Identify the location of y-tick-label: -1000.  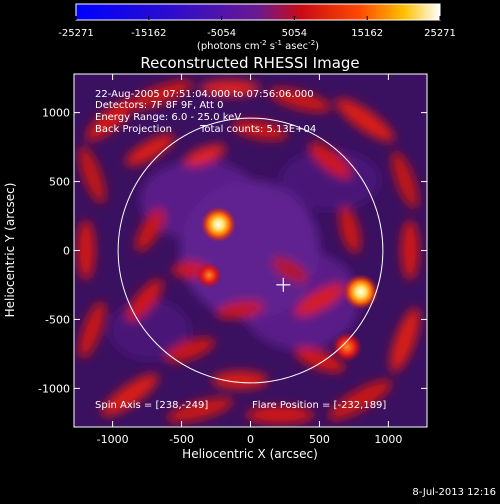
(54, 388).